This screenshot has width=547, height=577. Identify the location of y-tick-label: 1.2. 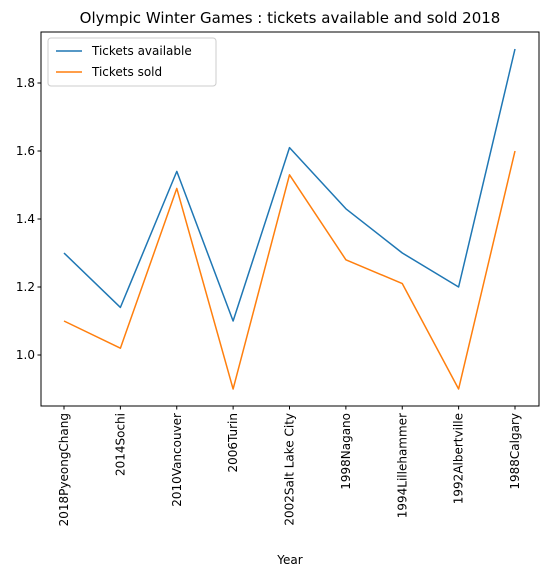
(25, 287).